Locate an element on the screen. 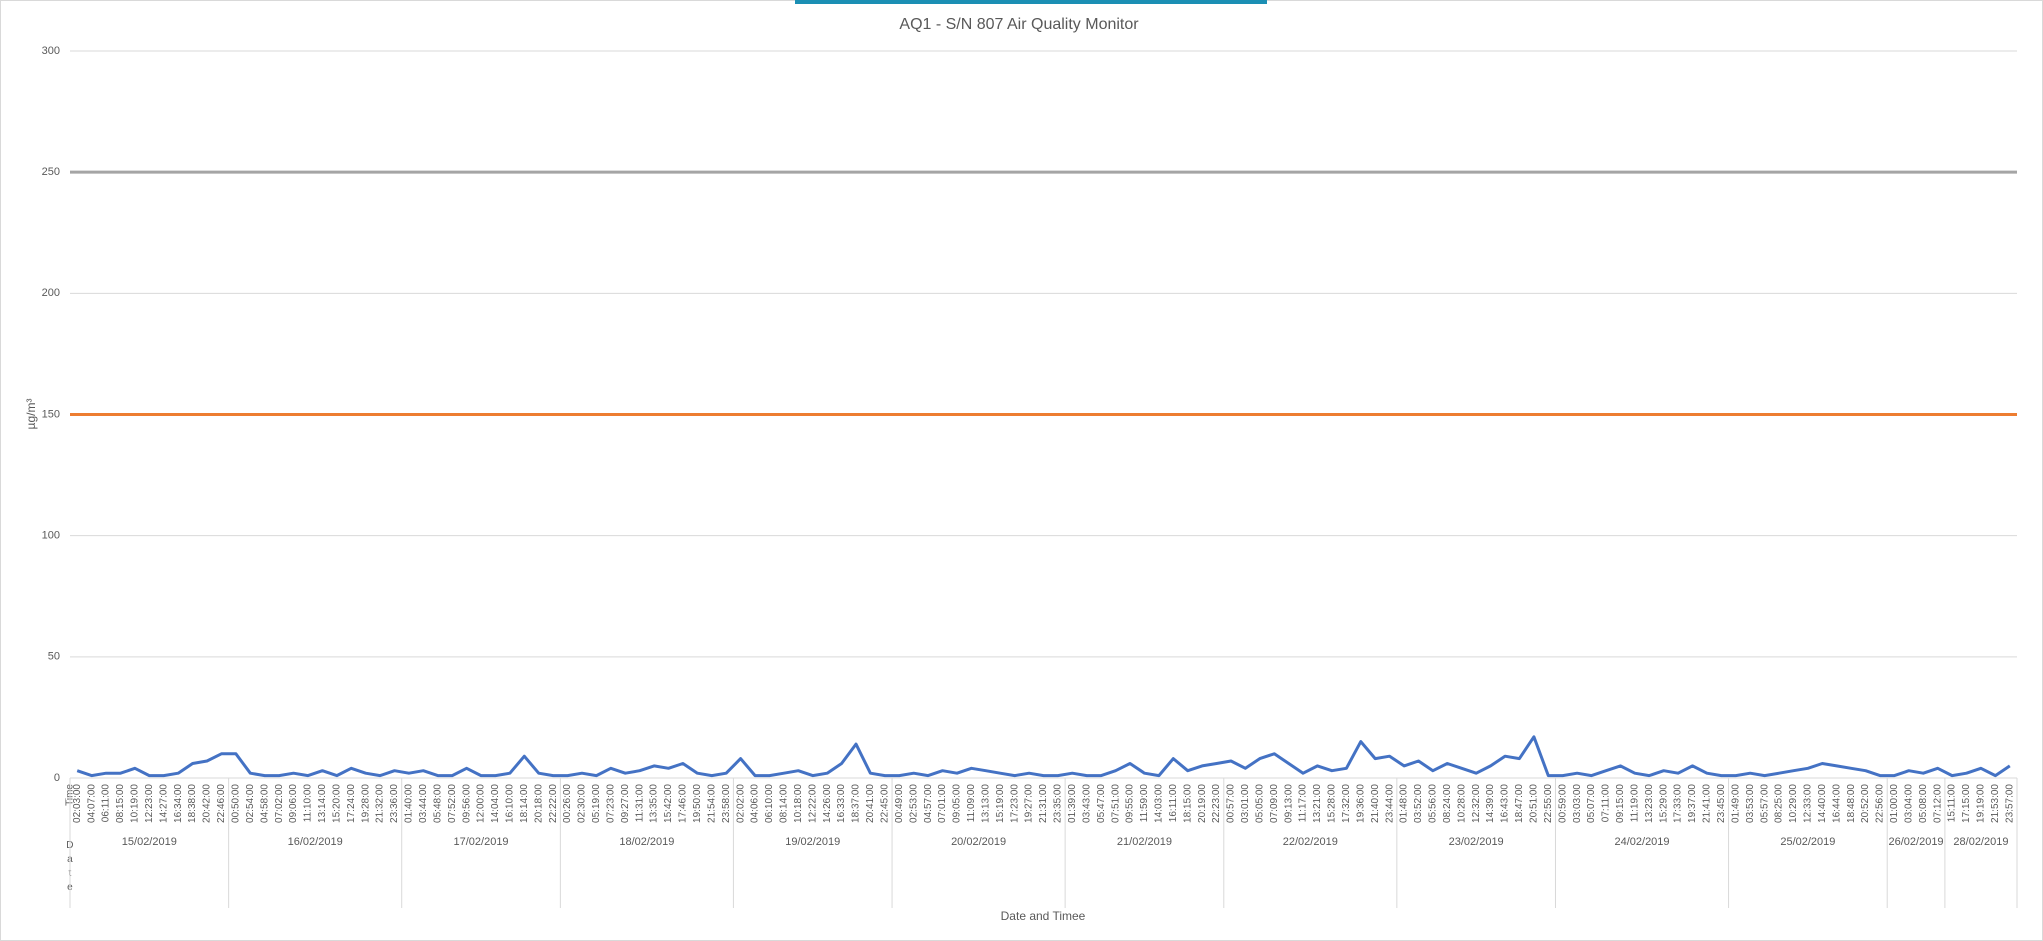 The height and width of the screenshot is (941, 2043). x-tick-label: 06:10:00 is located at coordinates (769, 803).